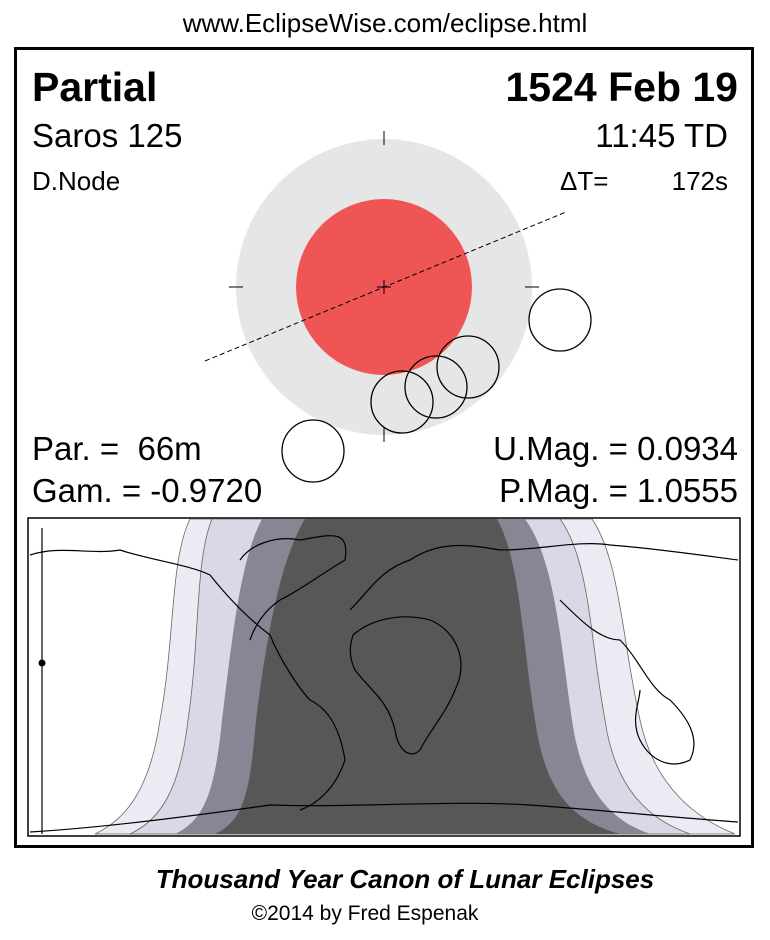 Image resolution: width=770 pixels, height=940 pixels. I want to click on umbral-magnitude: U.Mag. = 0.0934, so click(615, 448).